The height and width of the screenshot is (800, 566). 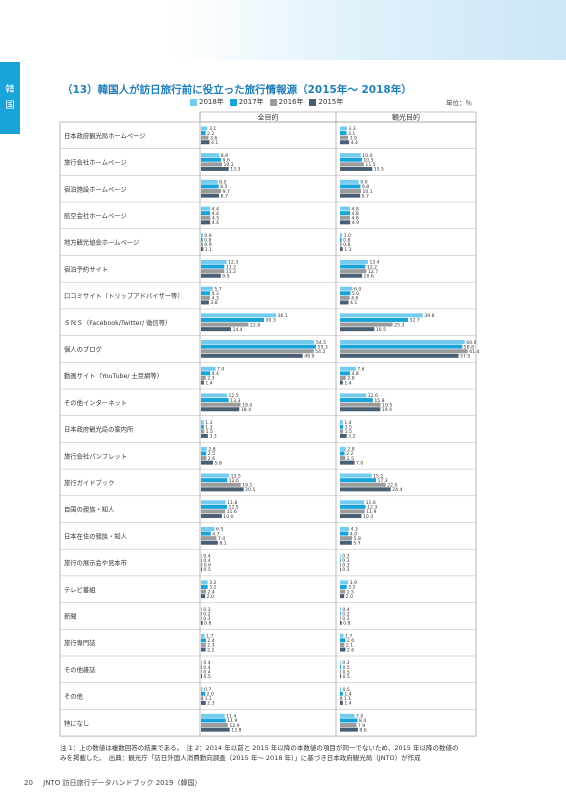 I want to click on data-label-all-purpose: 7.0, so click(x=220, y=369).